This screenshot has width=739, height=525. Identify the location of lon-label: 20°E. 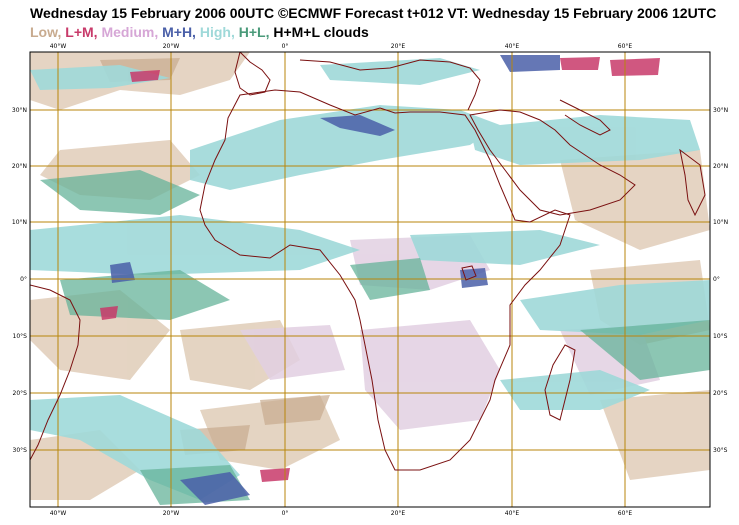
(398, 513).